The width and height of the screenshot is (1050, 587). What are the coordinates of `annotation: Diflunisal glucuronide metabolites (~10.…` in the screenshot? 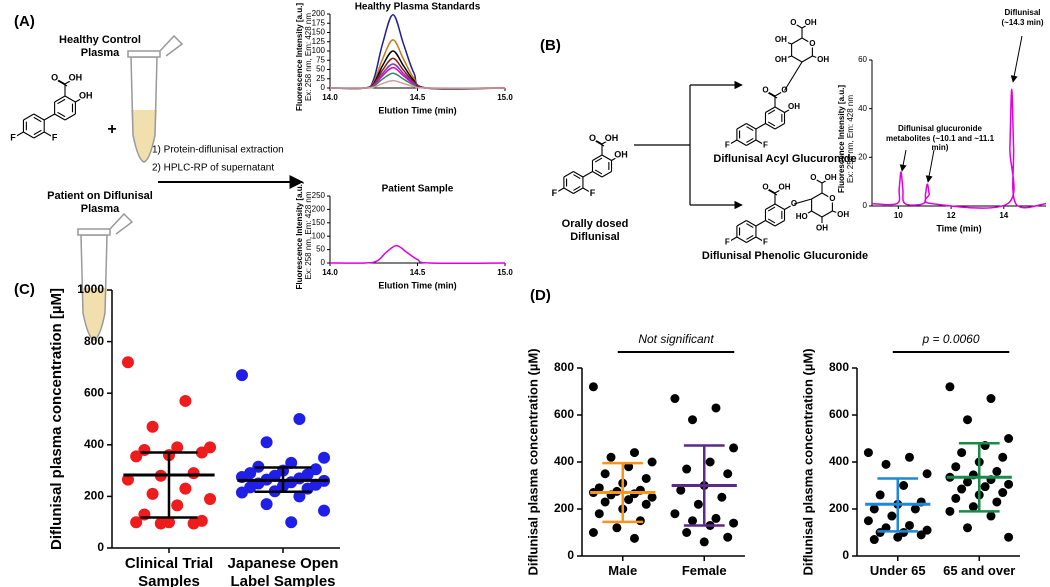 It's located at (940, 138).